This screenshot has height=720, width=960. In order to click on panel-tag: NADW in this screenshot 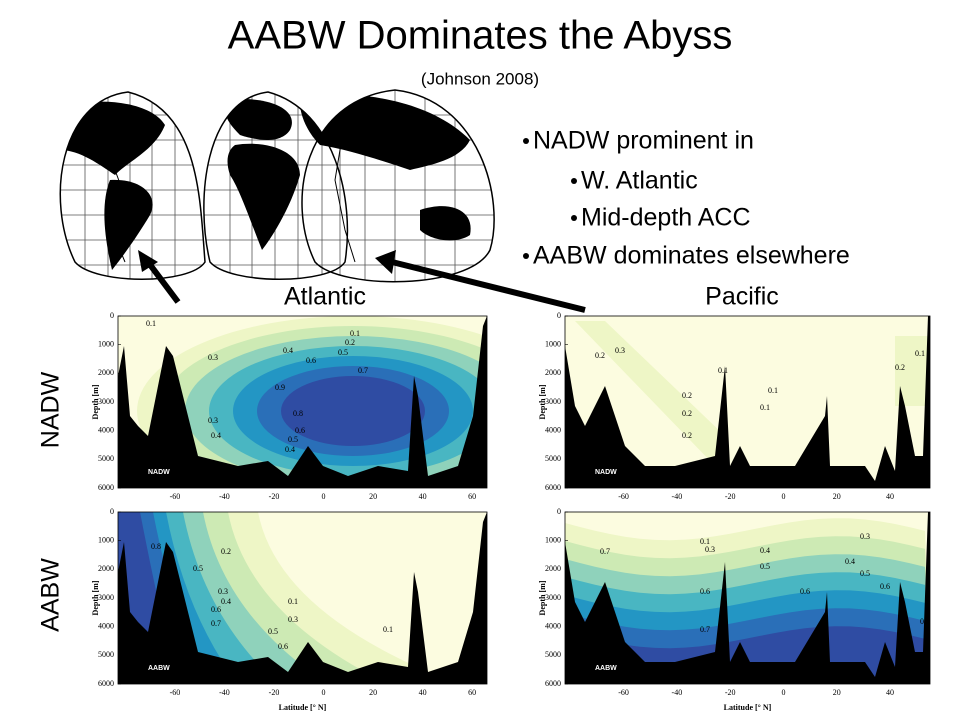, I will do `click(159, 472)`.